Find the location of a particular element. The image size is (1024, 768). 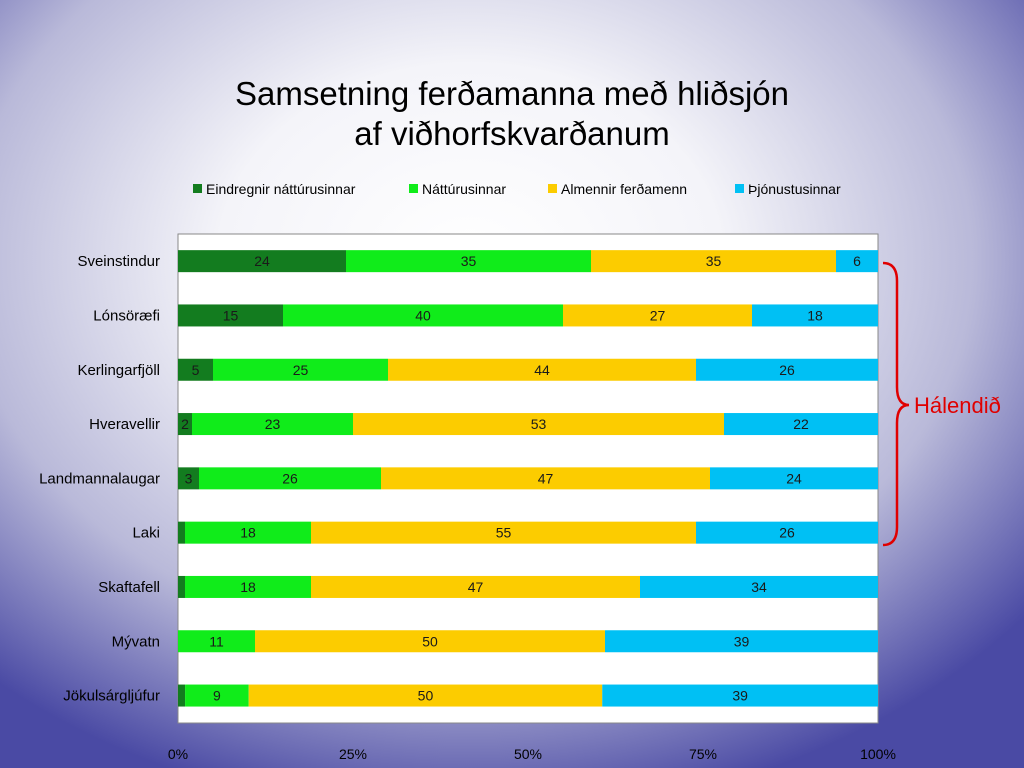

category-label: Sveinstindur is located at coordinates (118, 261).